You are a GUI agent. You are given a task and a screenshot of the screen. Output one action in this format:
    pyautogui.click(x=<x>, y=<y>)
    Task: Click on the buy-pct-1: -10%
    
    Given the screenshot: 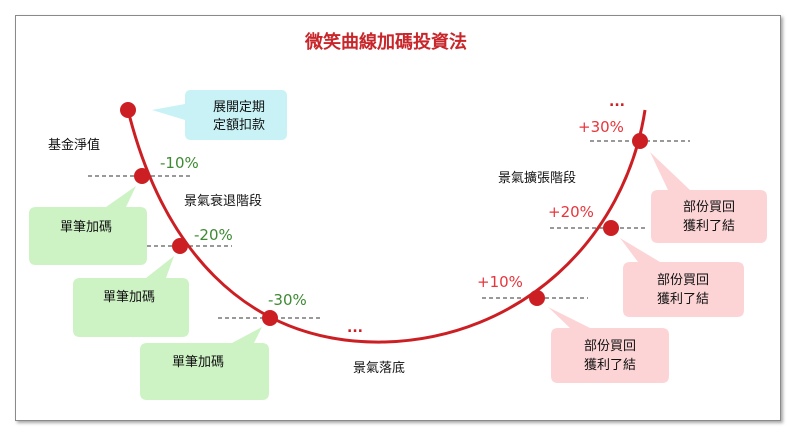 What is the action you would take?
    pyautogui.click(x=179, y=163)
    